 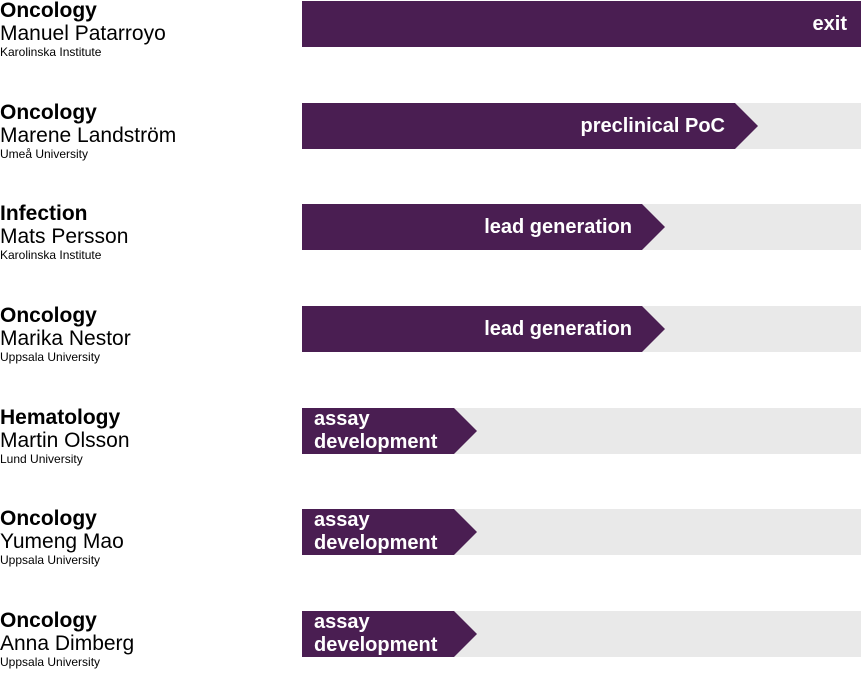 I want to click on researcher-name: Mats Persson, so click(x=64, y=236).